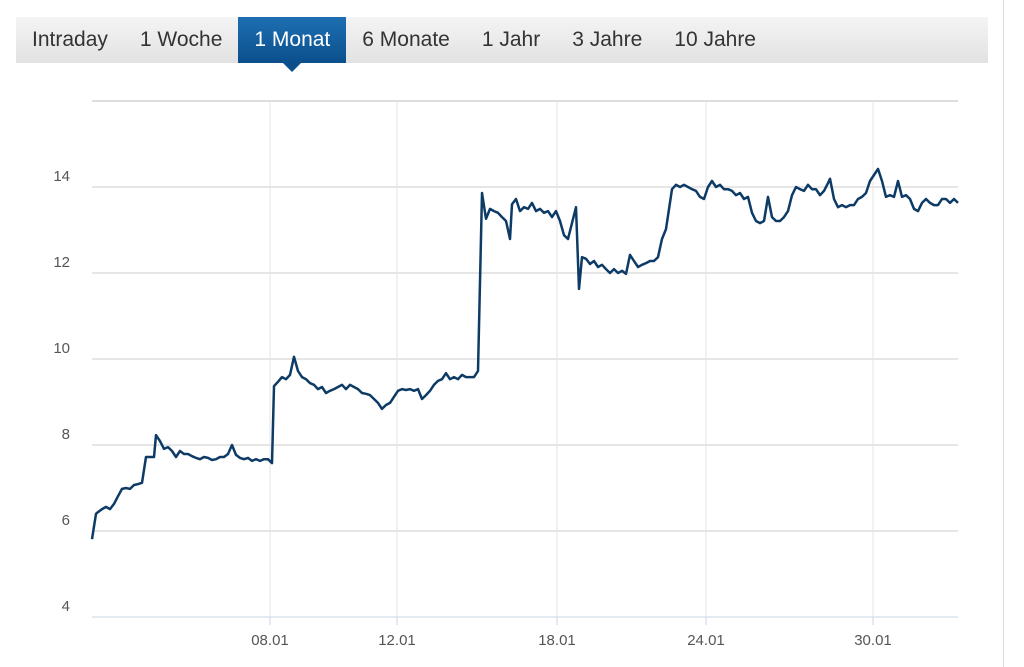  Describe the element at coordinates (66, 434) in the screenshot. I see `y-tick-label: 8` at that location.